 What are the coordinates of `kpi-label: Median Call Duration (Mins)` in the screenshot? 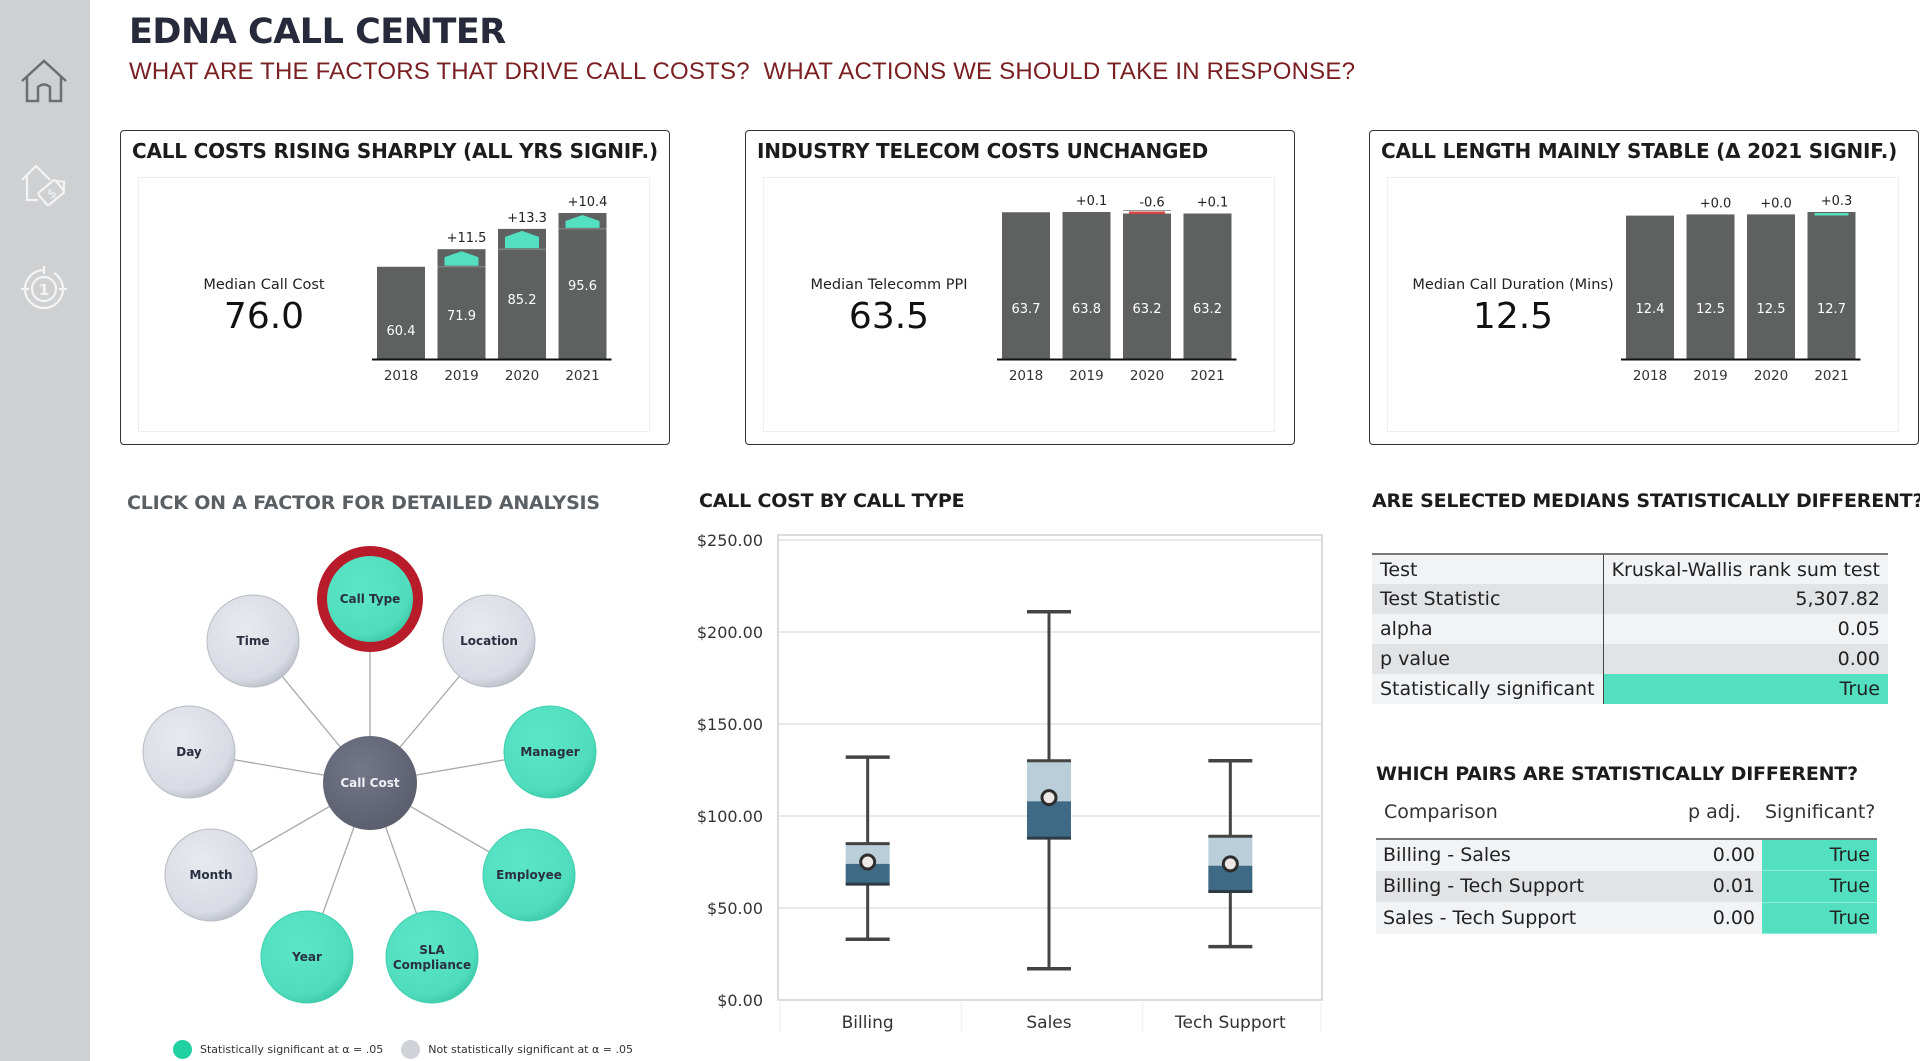 It's located at (1513, 285).